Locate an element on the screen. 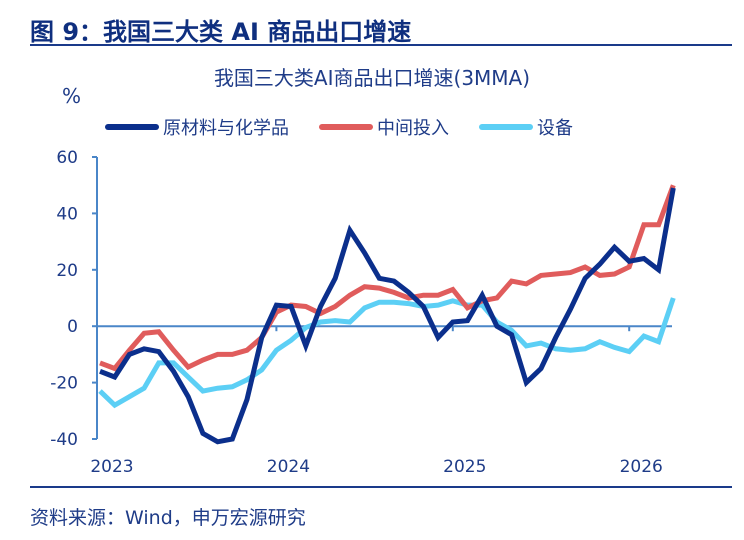 This screenshot has height=540, width=744. x-tick-label: 2025 is located at coordinates (464, 467).